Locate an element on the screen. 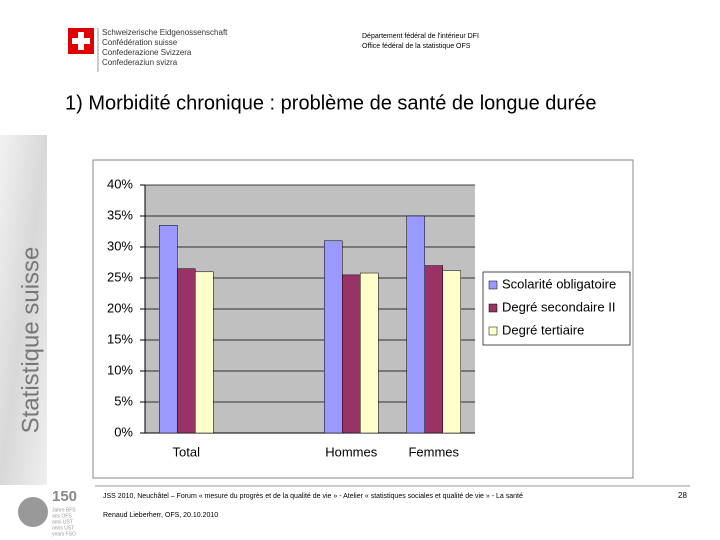 The image size is (720, 540). x-tick-label: Hommes is located at coordinates (351, 451).